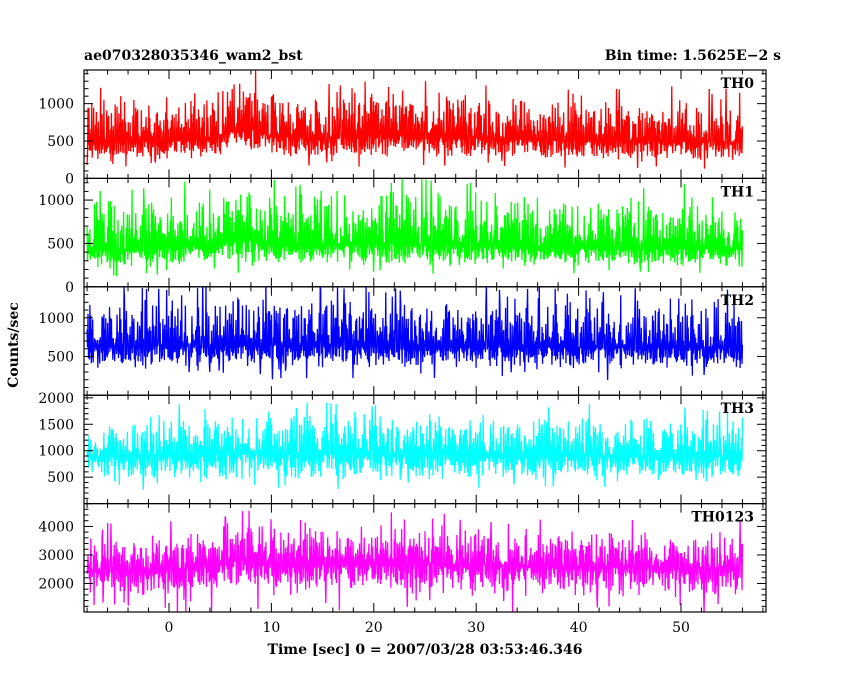  What do you see at coordinates (737, 301) in the screenshot?
I see `panel-label: TH2` at bounding box center [737, 301].